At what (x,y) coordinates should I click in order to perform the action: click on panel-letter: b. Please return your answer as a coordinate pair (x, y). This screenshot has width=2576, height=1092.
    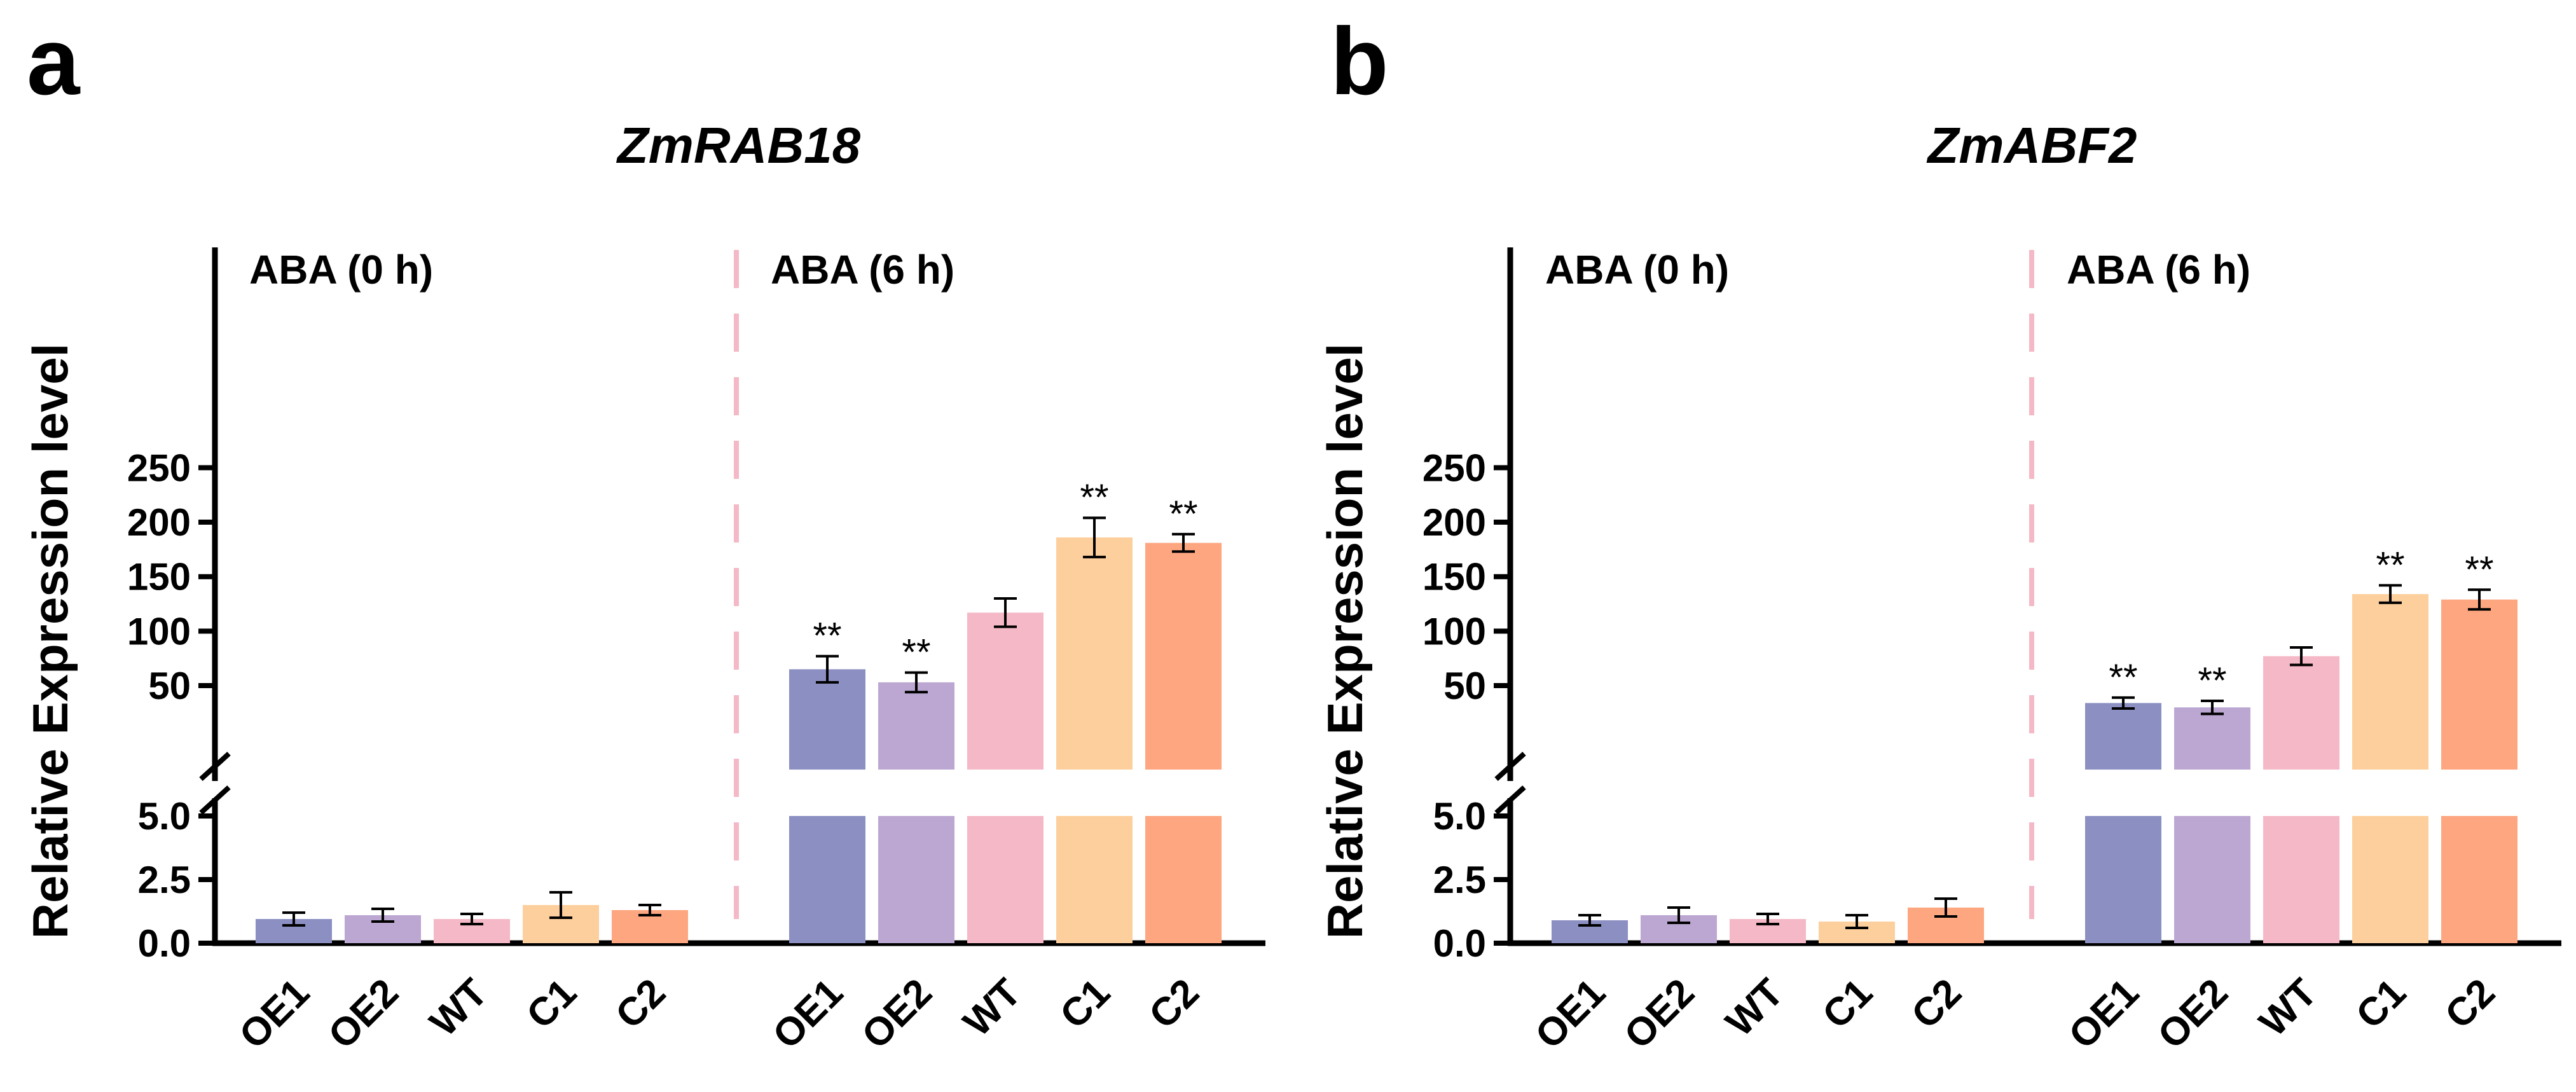
    Looking at the image, I should click on (1359, 61).